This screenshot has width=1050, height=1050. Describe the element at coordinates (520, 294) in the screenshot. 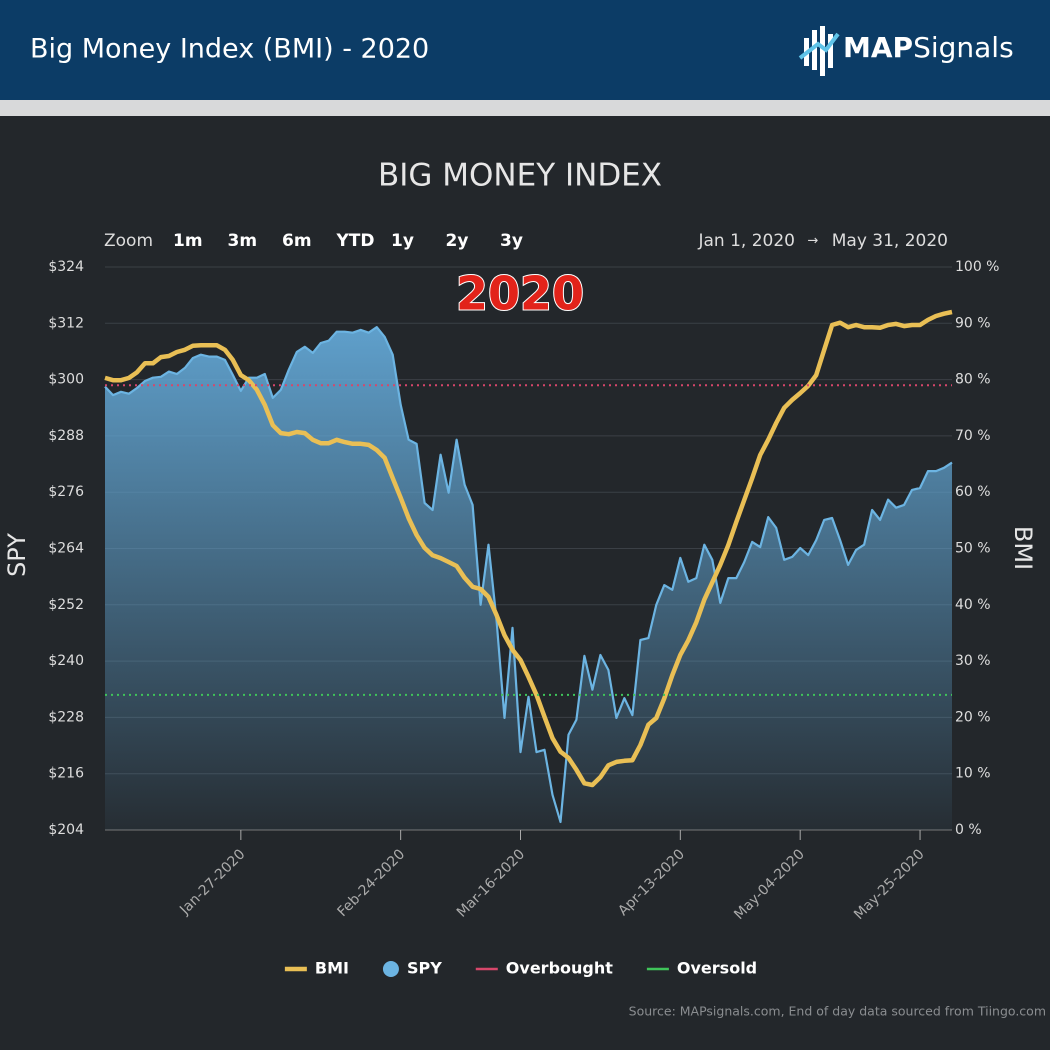

I see `annotation: 2020` at that location.